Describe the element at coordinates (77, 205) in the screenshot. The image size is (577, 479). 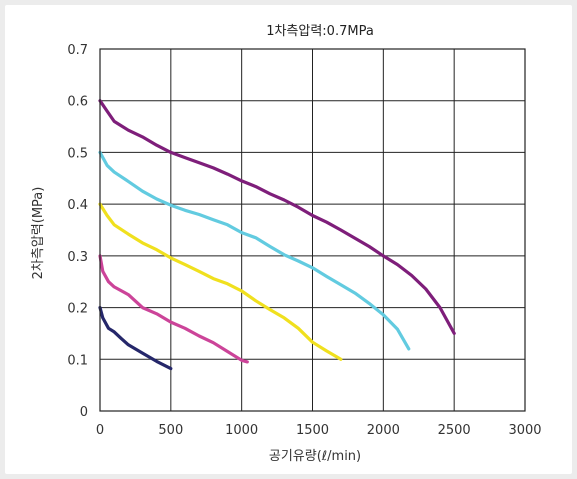
I see `y-tick-label: 0.4` at that location.